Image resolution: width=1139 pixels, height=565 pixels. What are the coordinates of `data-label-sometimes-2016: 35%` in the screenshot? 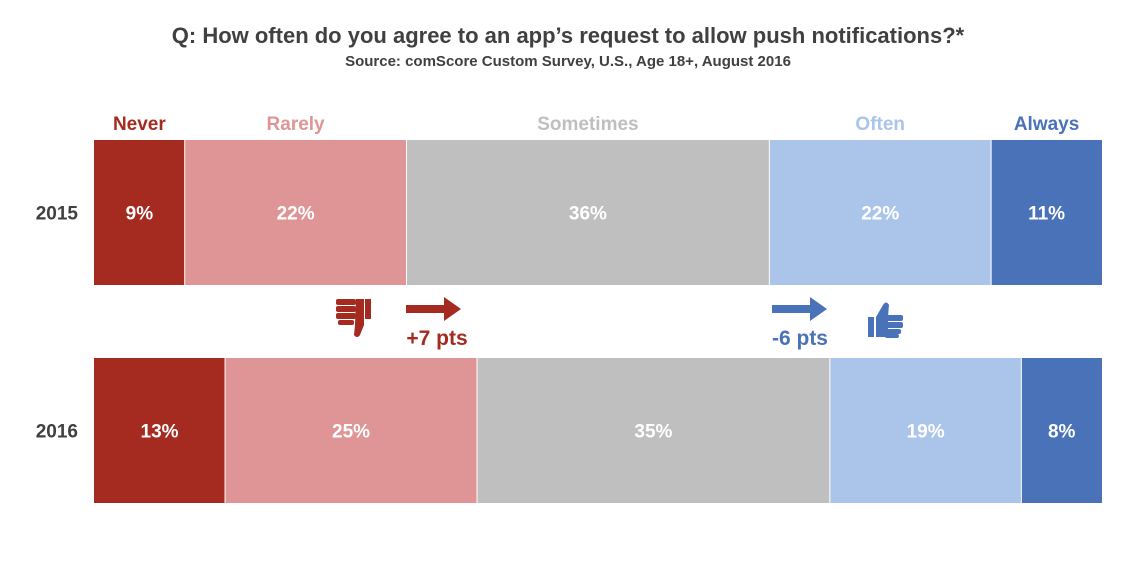 It's located at (653, 432).